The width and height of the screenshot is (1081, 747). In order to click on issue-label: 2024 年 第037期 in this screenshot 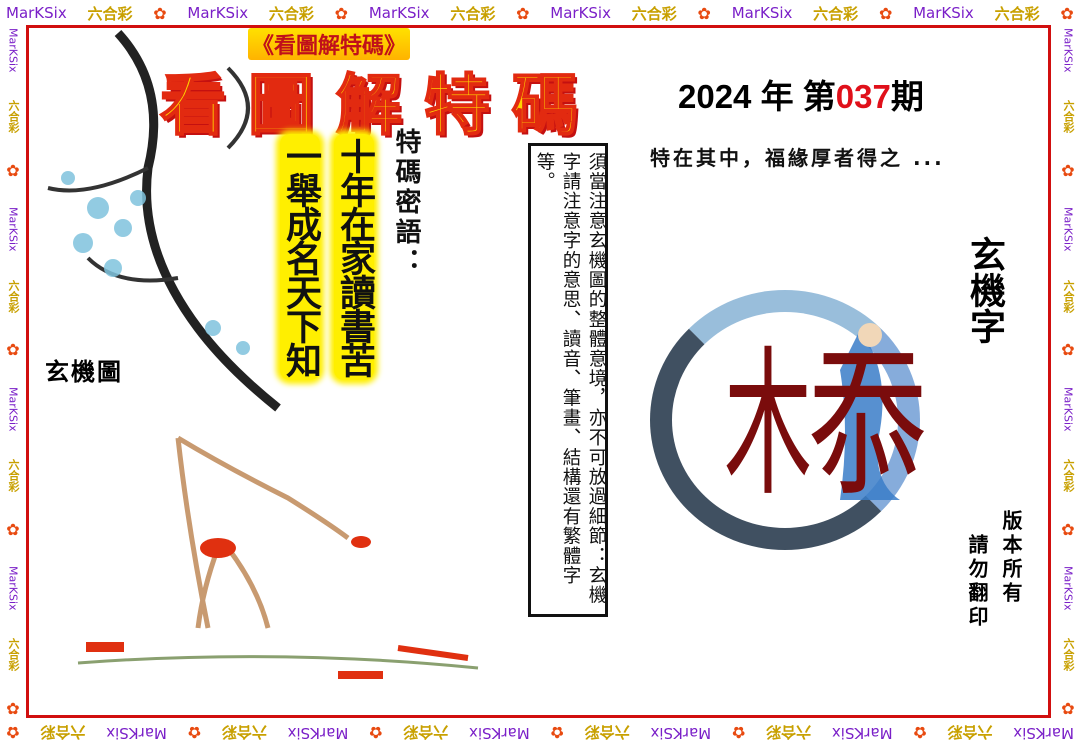, I will do `click(801, 94)`.